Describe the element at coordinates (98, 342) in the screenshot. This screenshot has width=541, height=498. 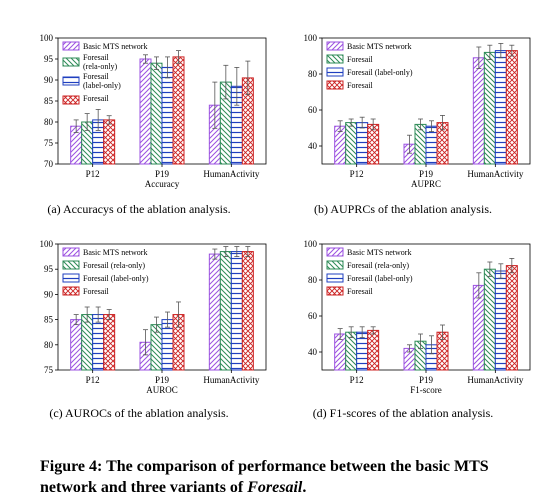
I see `bar-foresail-label-only--p12` at that location.